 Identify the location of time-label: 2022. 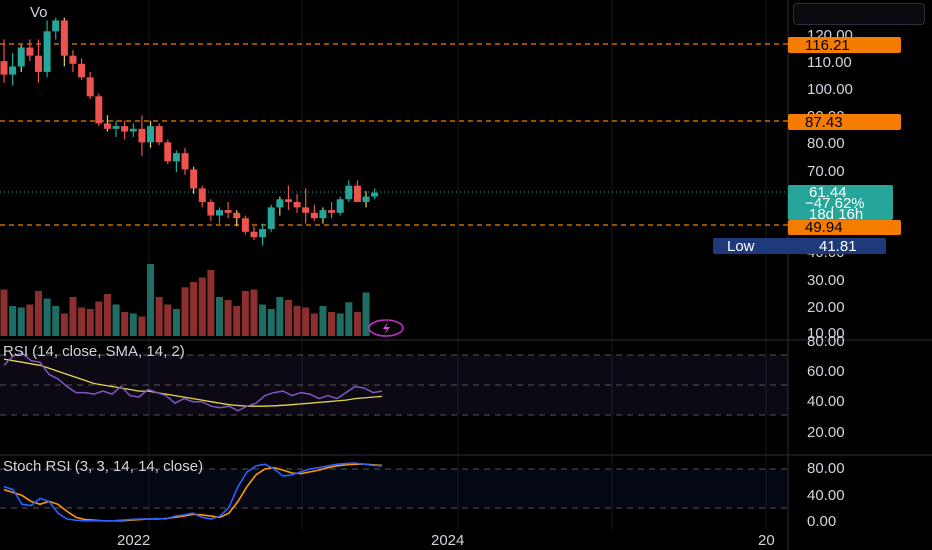
(133, 540).